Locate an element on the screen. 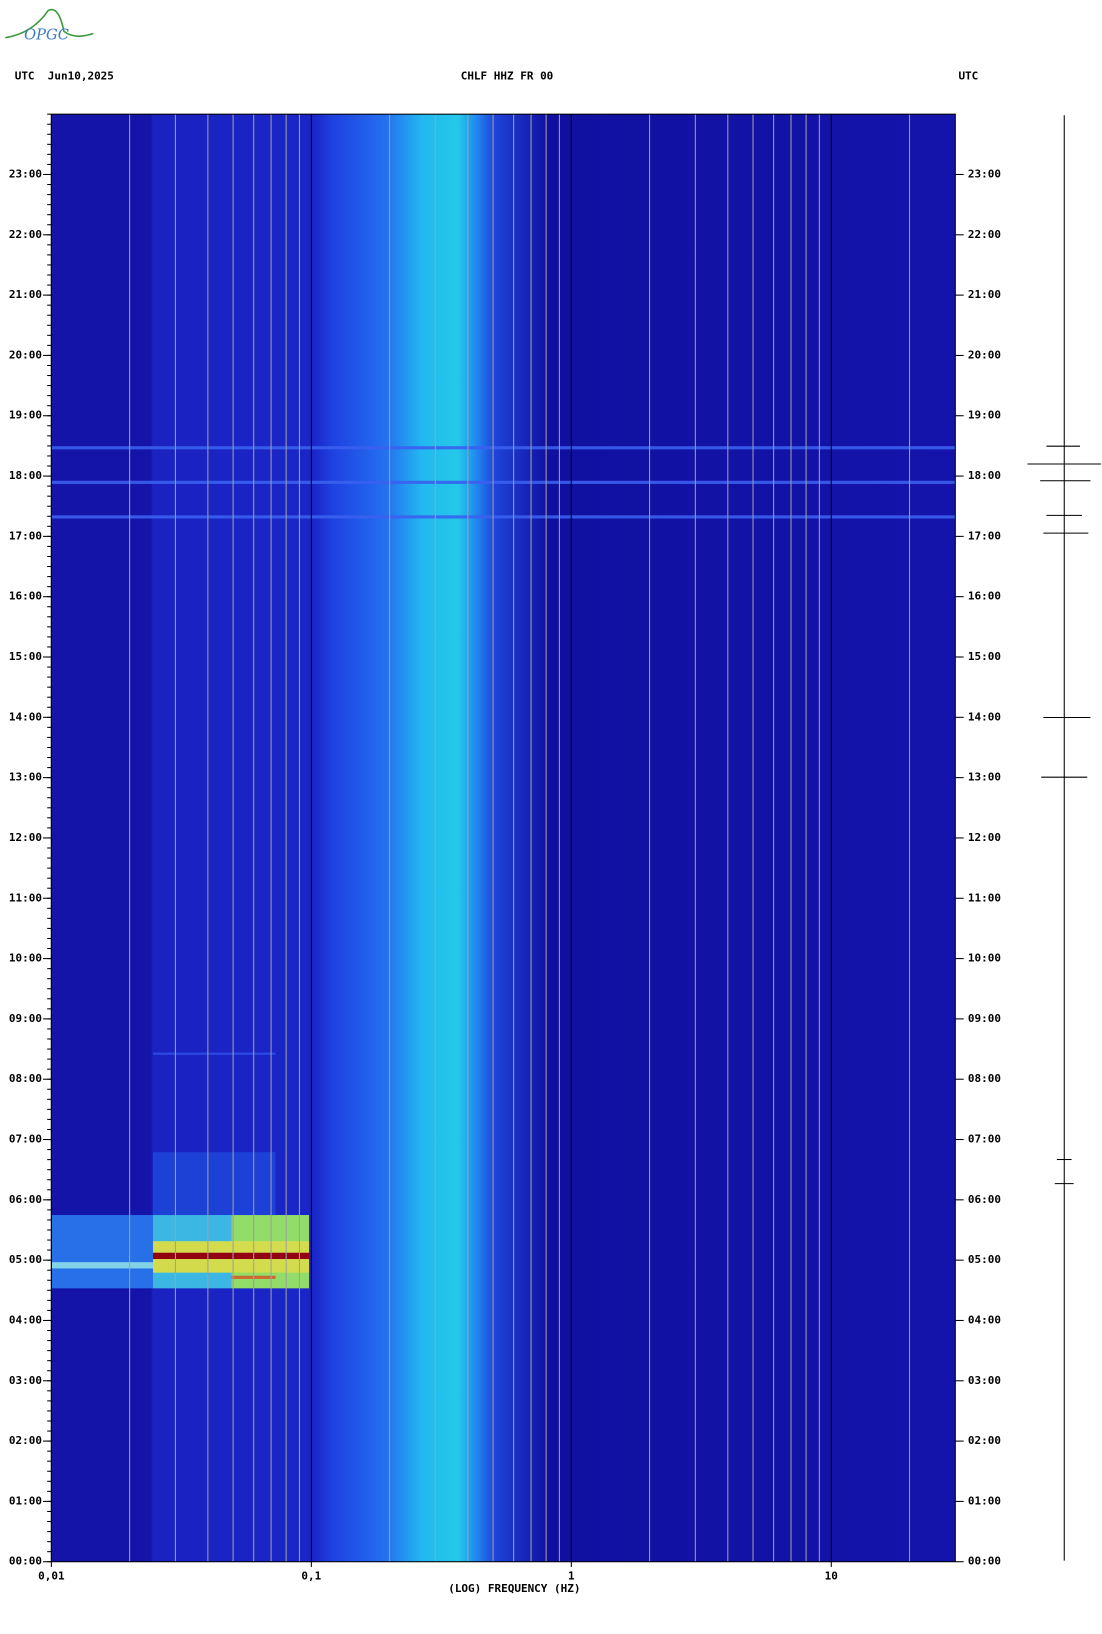  y-tick-label-right: 15:00 is located at coordinates (984, 656).